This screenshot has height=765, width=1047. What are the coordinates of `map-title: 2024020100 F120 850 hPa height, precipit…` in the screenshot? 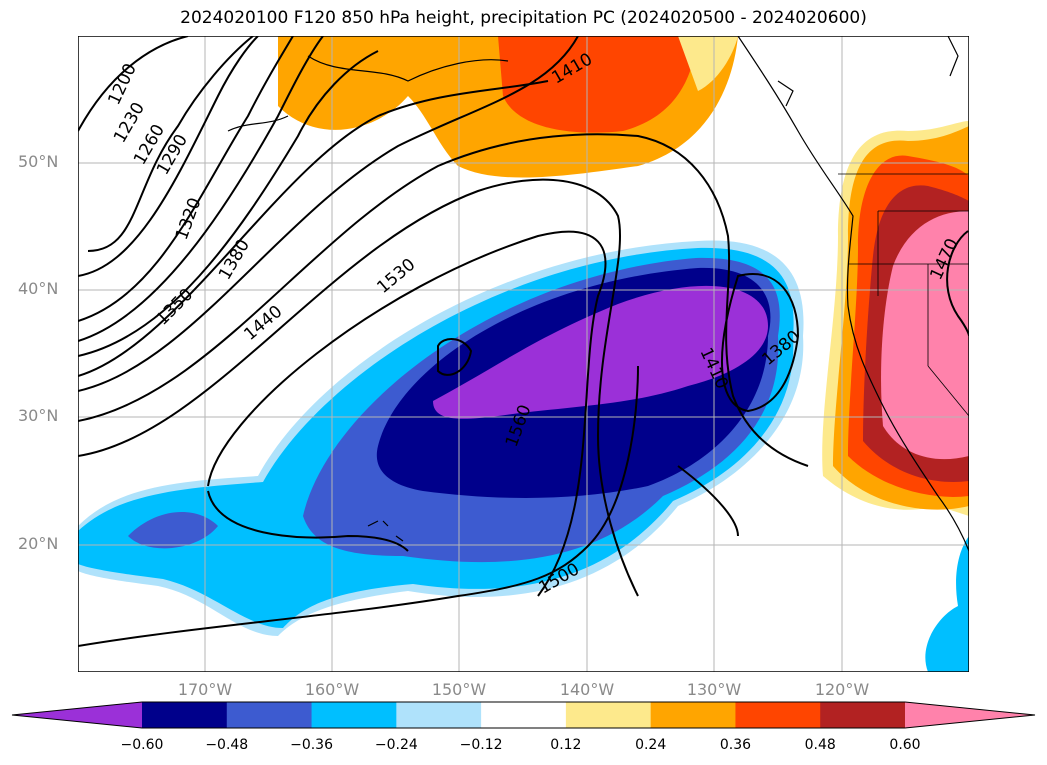 It's located at (523, 18).